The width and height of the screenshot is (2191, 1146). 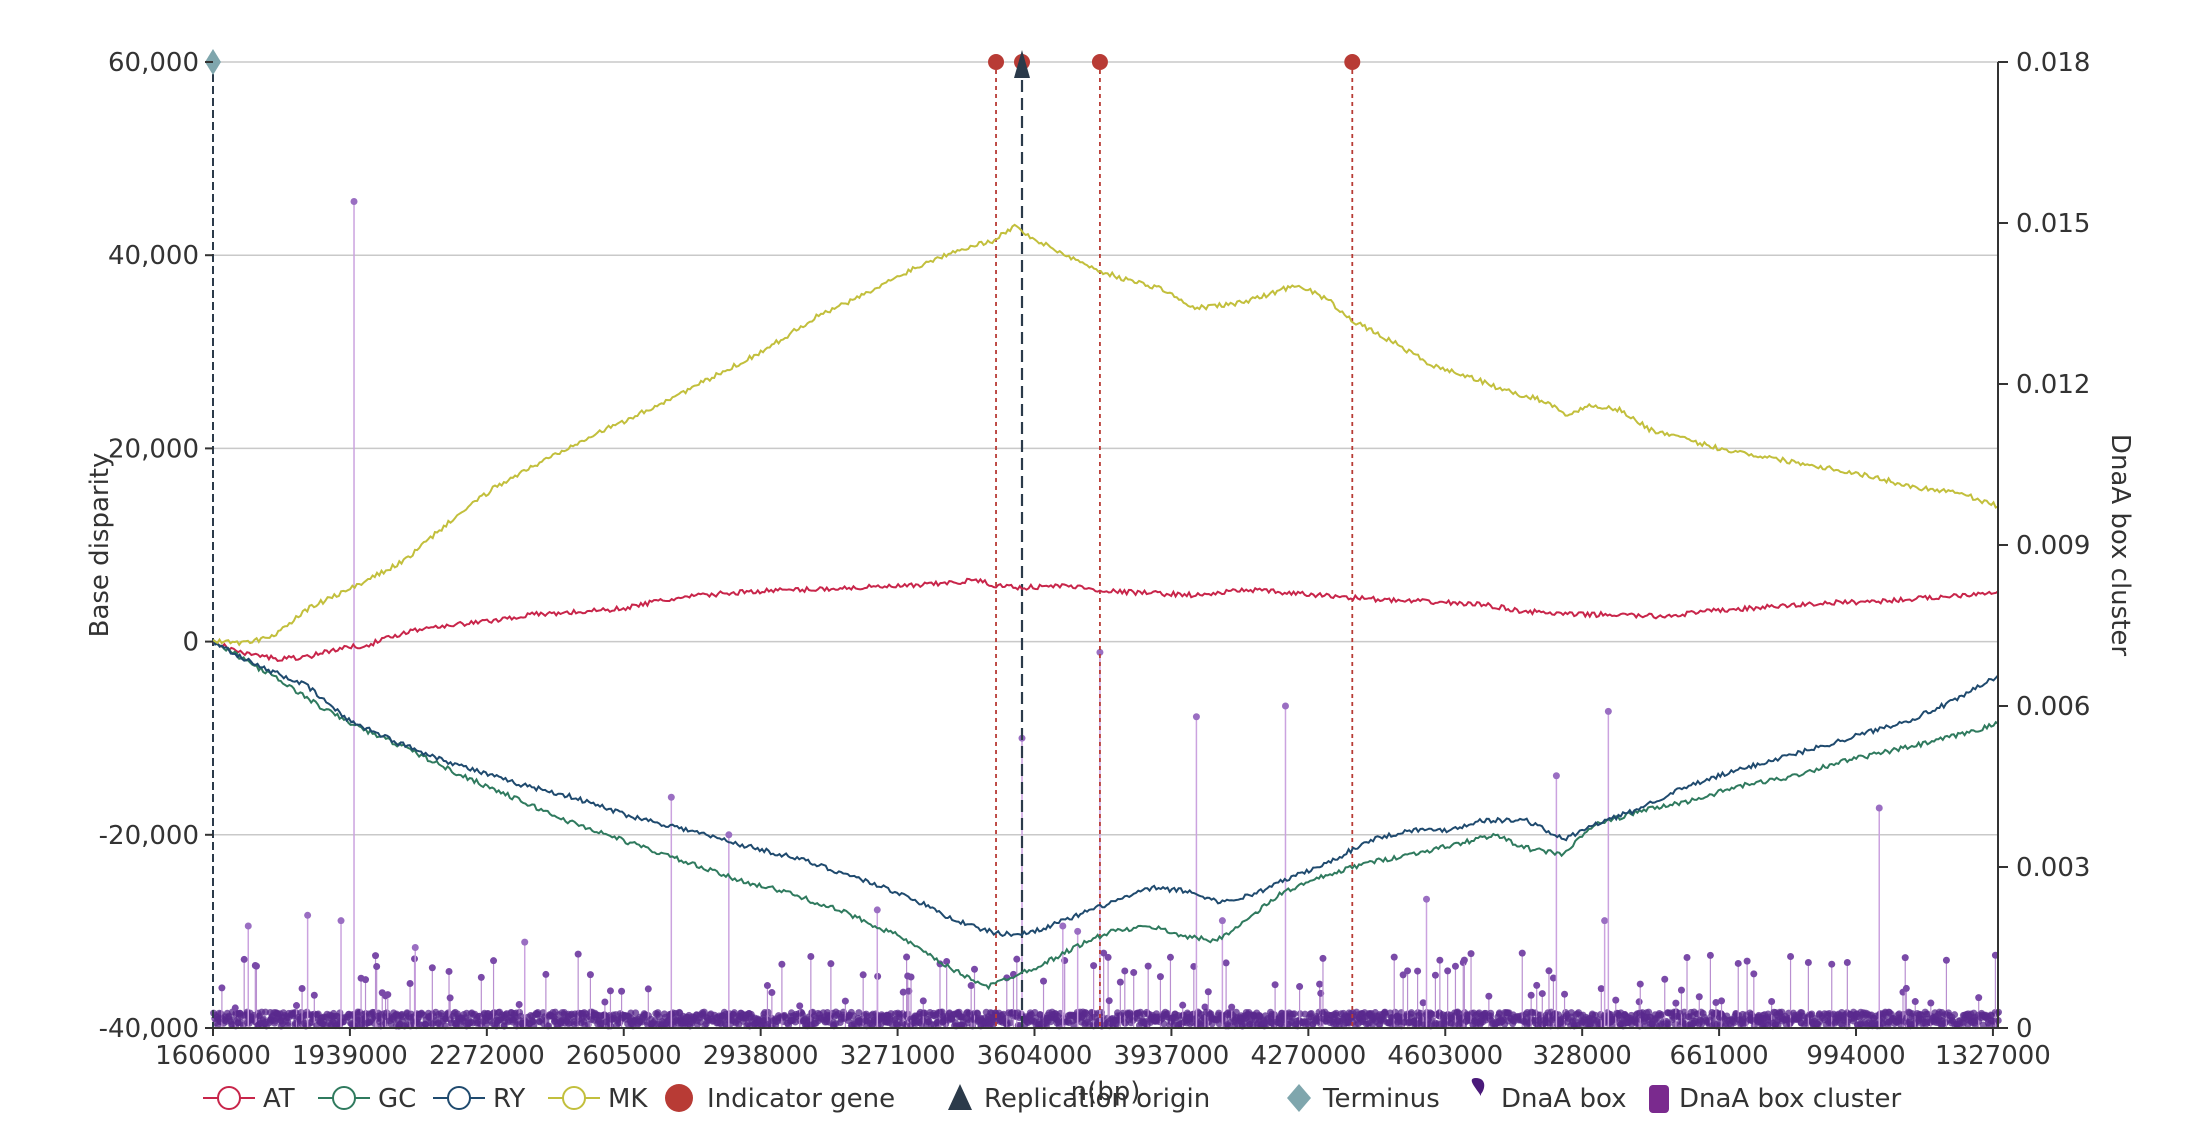 I want to click on legend-item-dnaa-box-cluster: DnaA box cluster, so click(x=1775, y=1099).